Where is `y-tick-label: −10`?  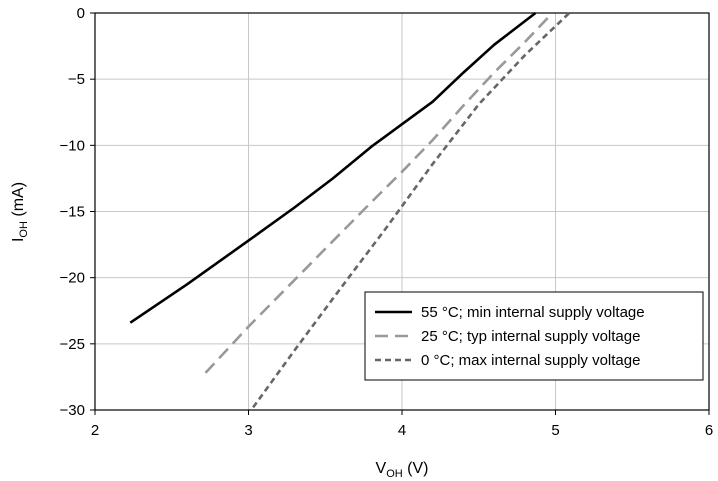
y-tick-label: −10 is located at coordinates (72, 145).